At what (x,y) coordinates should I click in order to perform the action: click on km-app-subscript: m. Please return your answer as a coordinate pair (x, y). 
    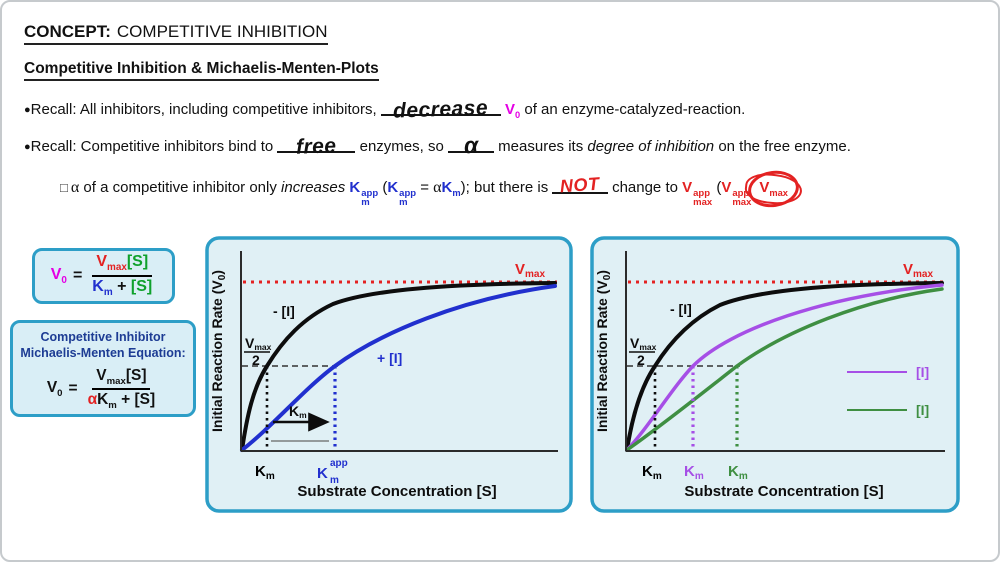
    Looking at the image, I should click on (334, 480).